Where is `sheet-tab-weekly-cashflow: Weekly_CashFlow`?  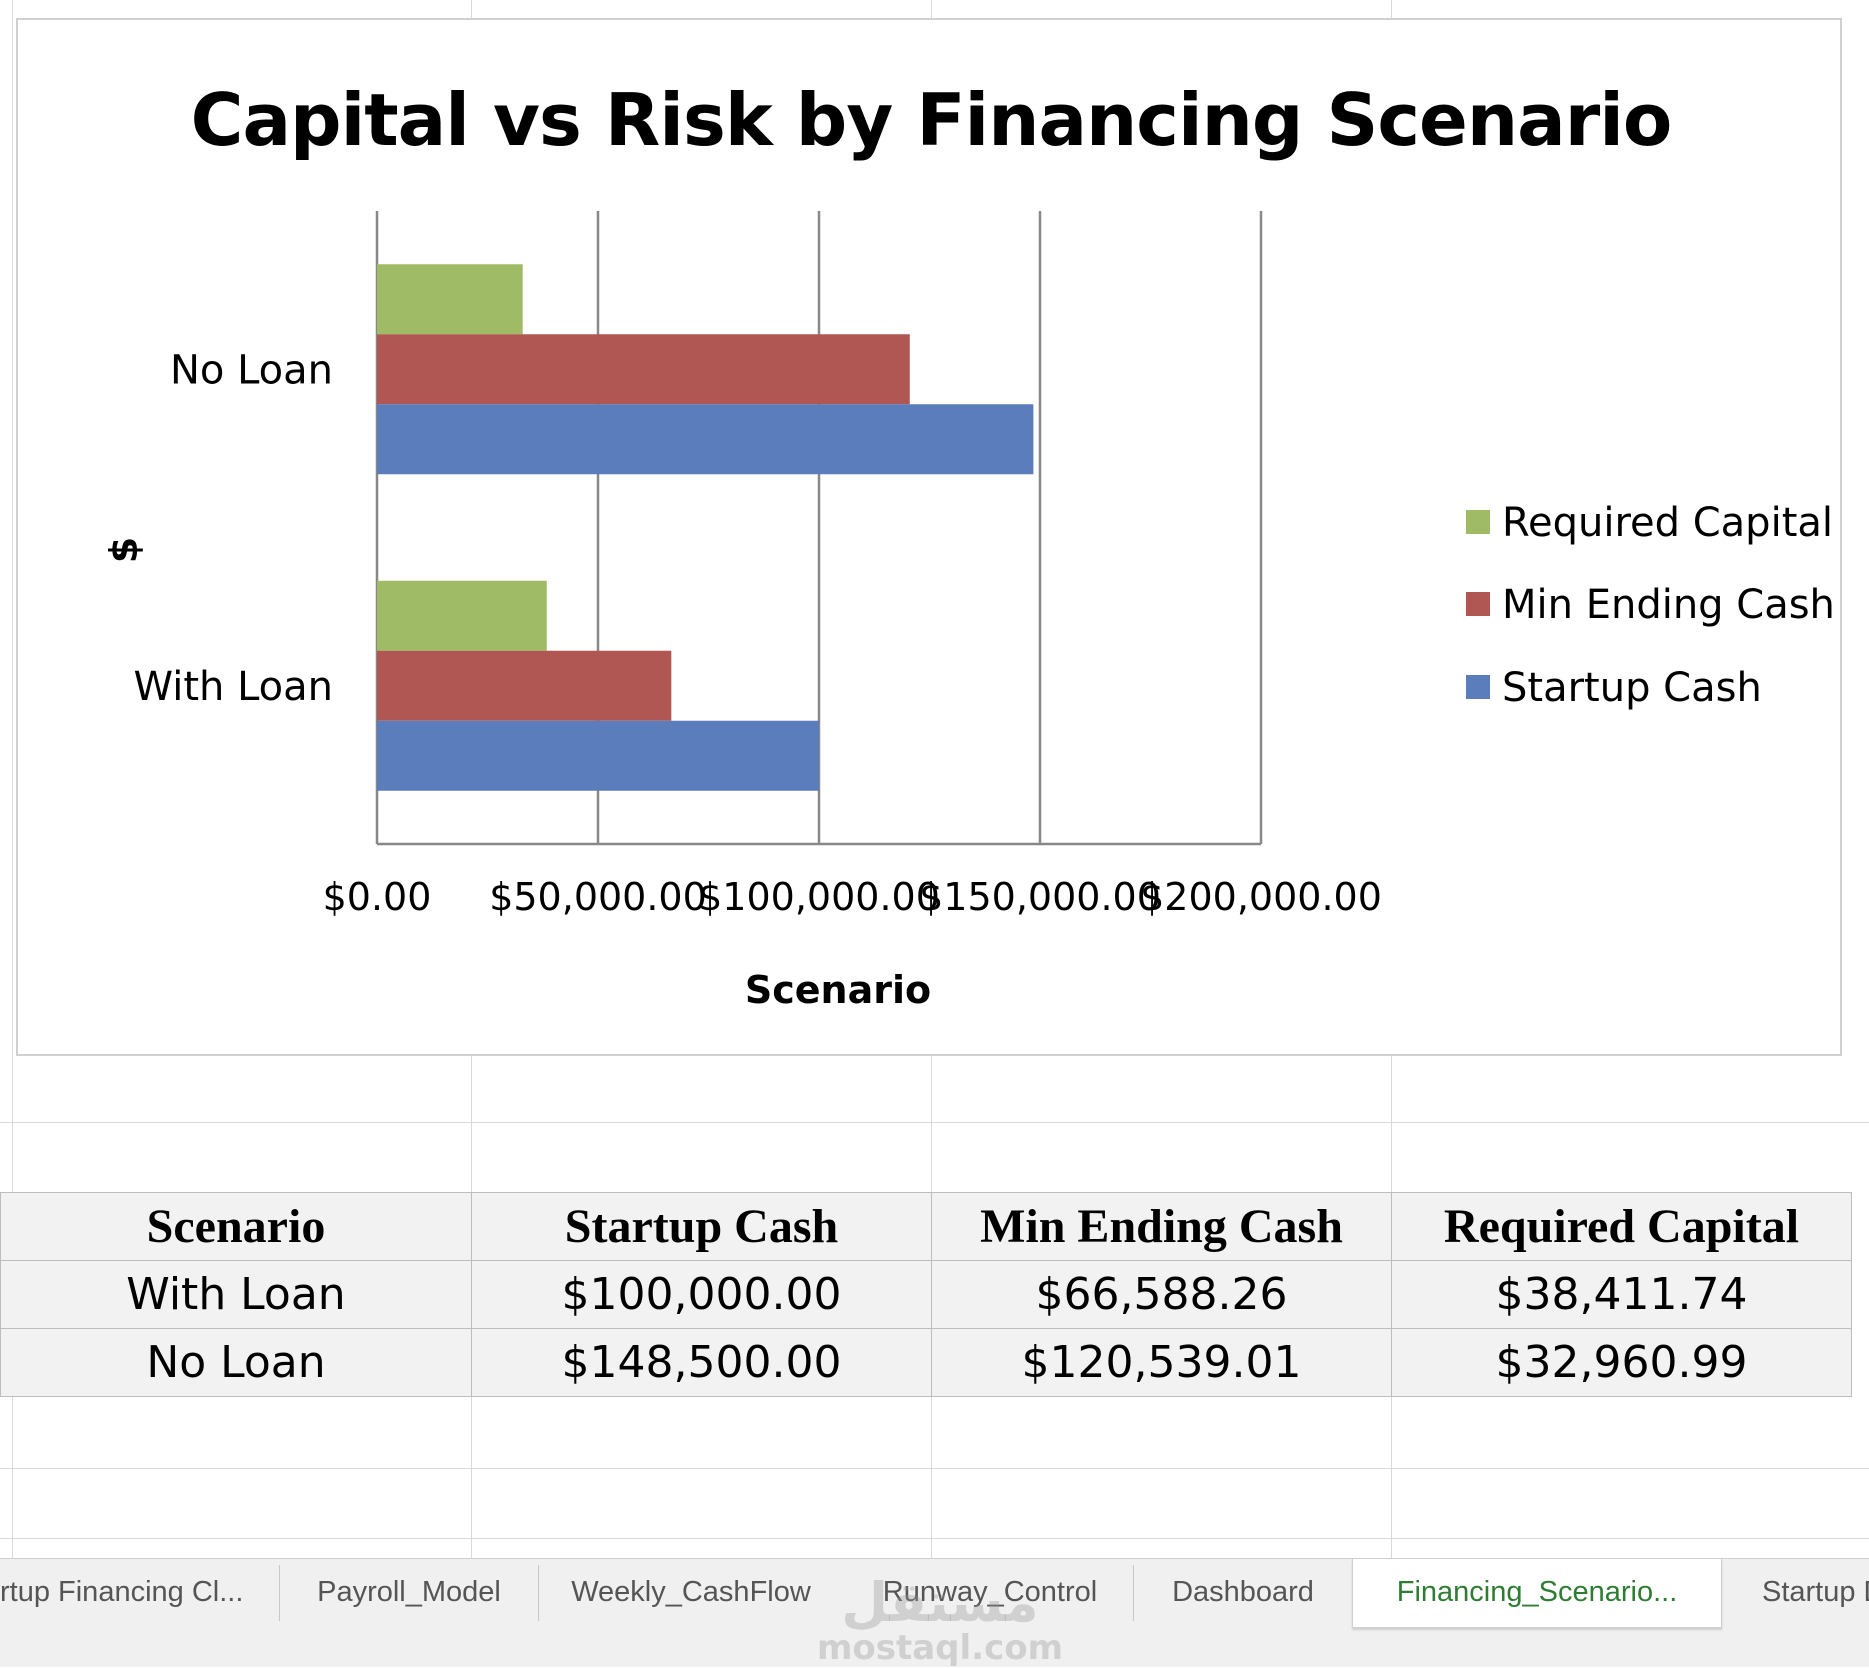 sheet-tab-weekly-cashflow: Weekly_CashFlow is located at coordinates (691, 1592).